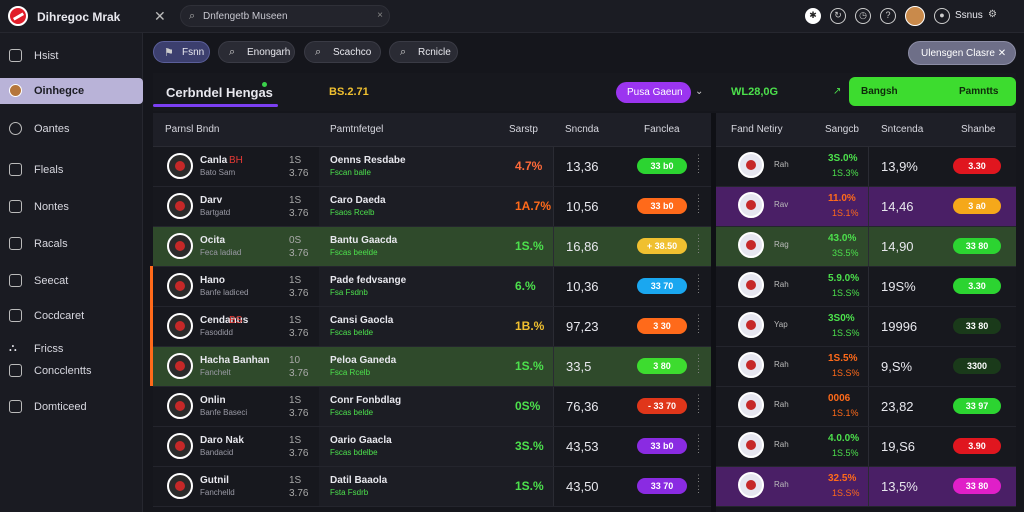 The height and width of the screenshot is (512, 1024). I want to click on chip-filter: ⚑ Fsnn, so click(181, 52).